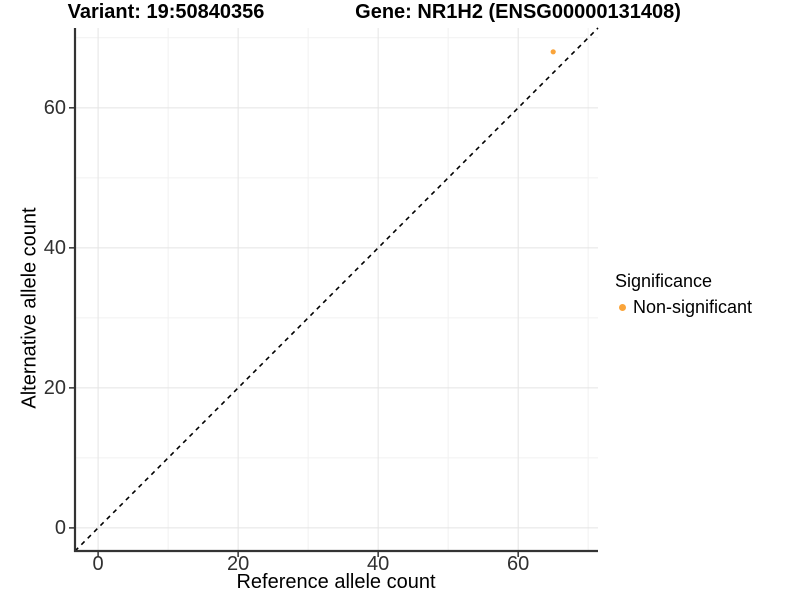  What do you see at coordinates (682, 294) in the screenshot?
I see `legend: Significance Non-significant` at bounding box center [682, 294].